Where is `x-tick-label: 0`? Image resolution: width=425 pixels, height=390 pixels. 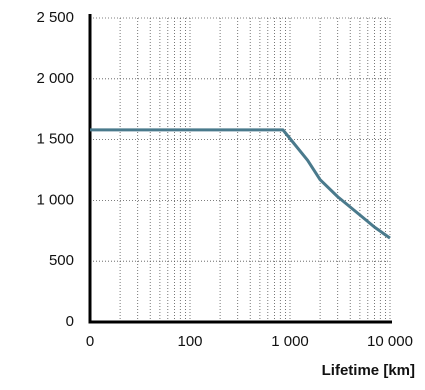
x-tick-label: 0 is located at coordinates (90, 341).